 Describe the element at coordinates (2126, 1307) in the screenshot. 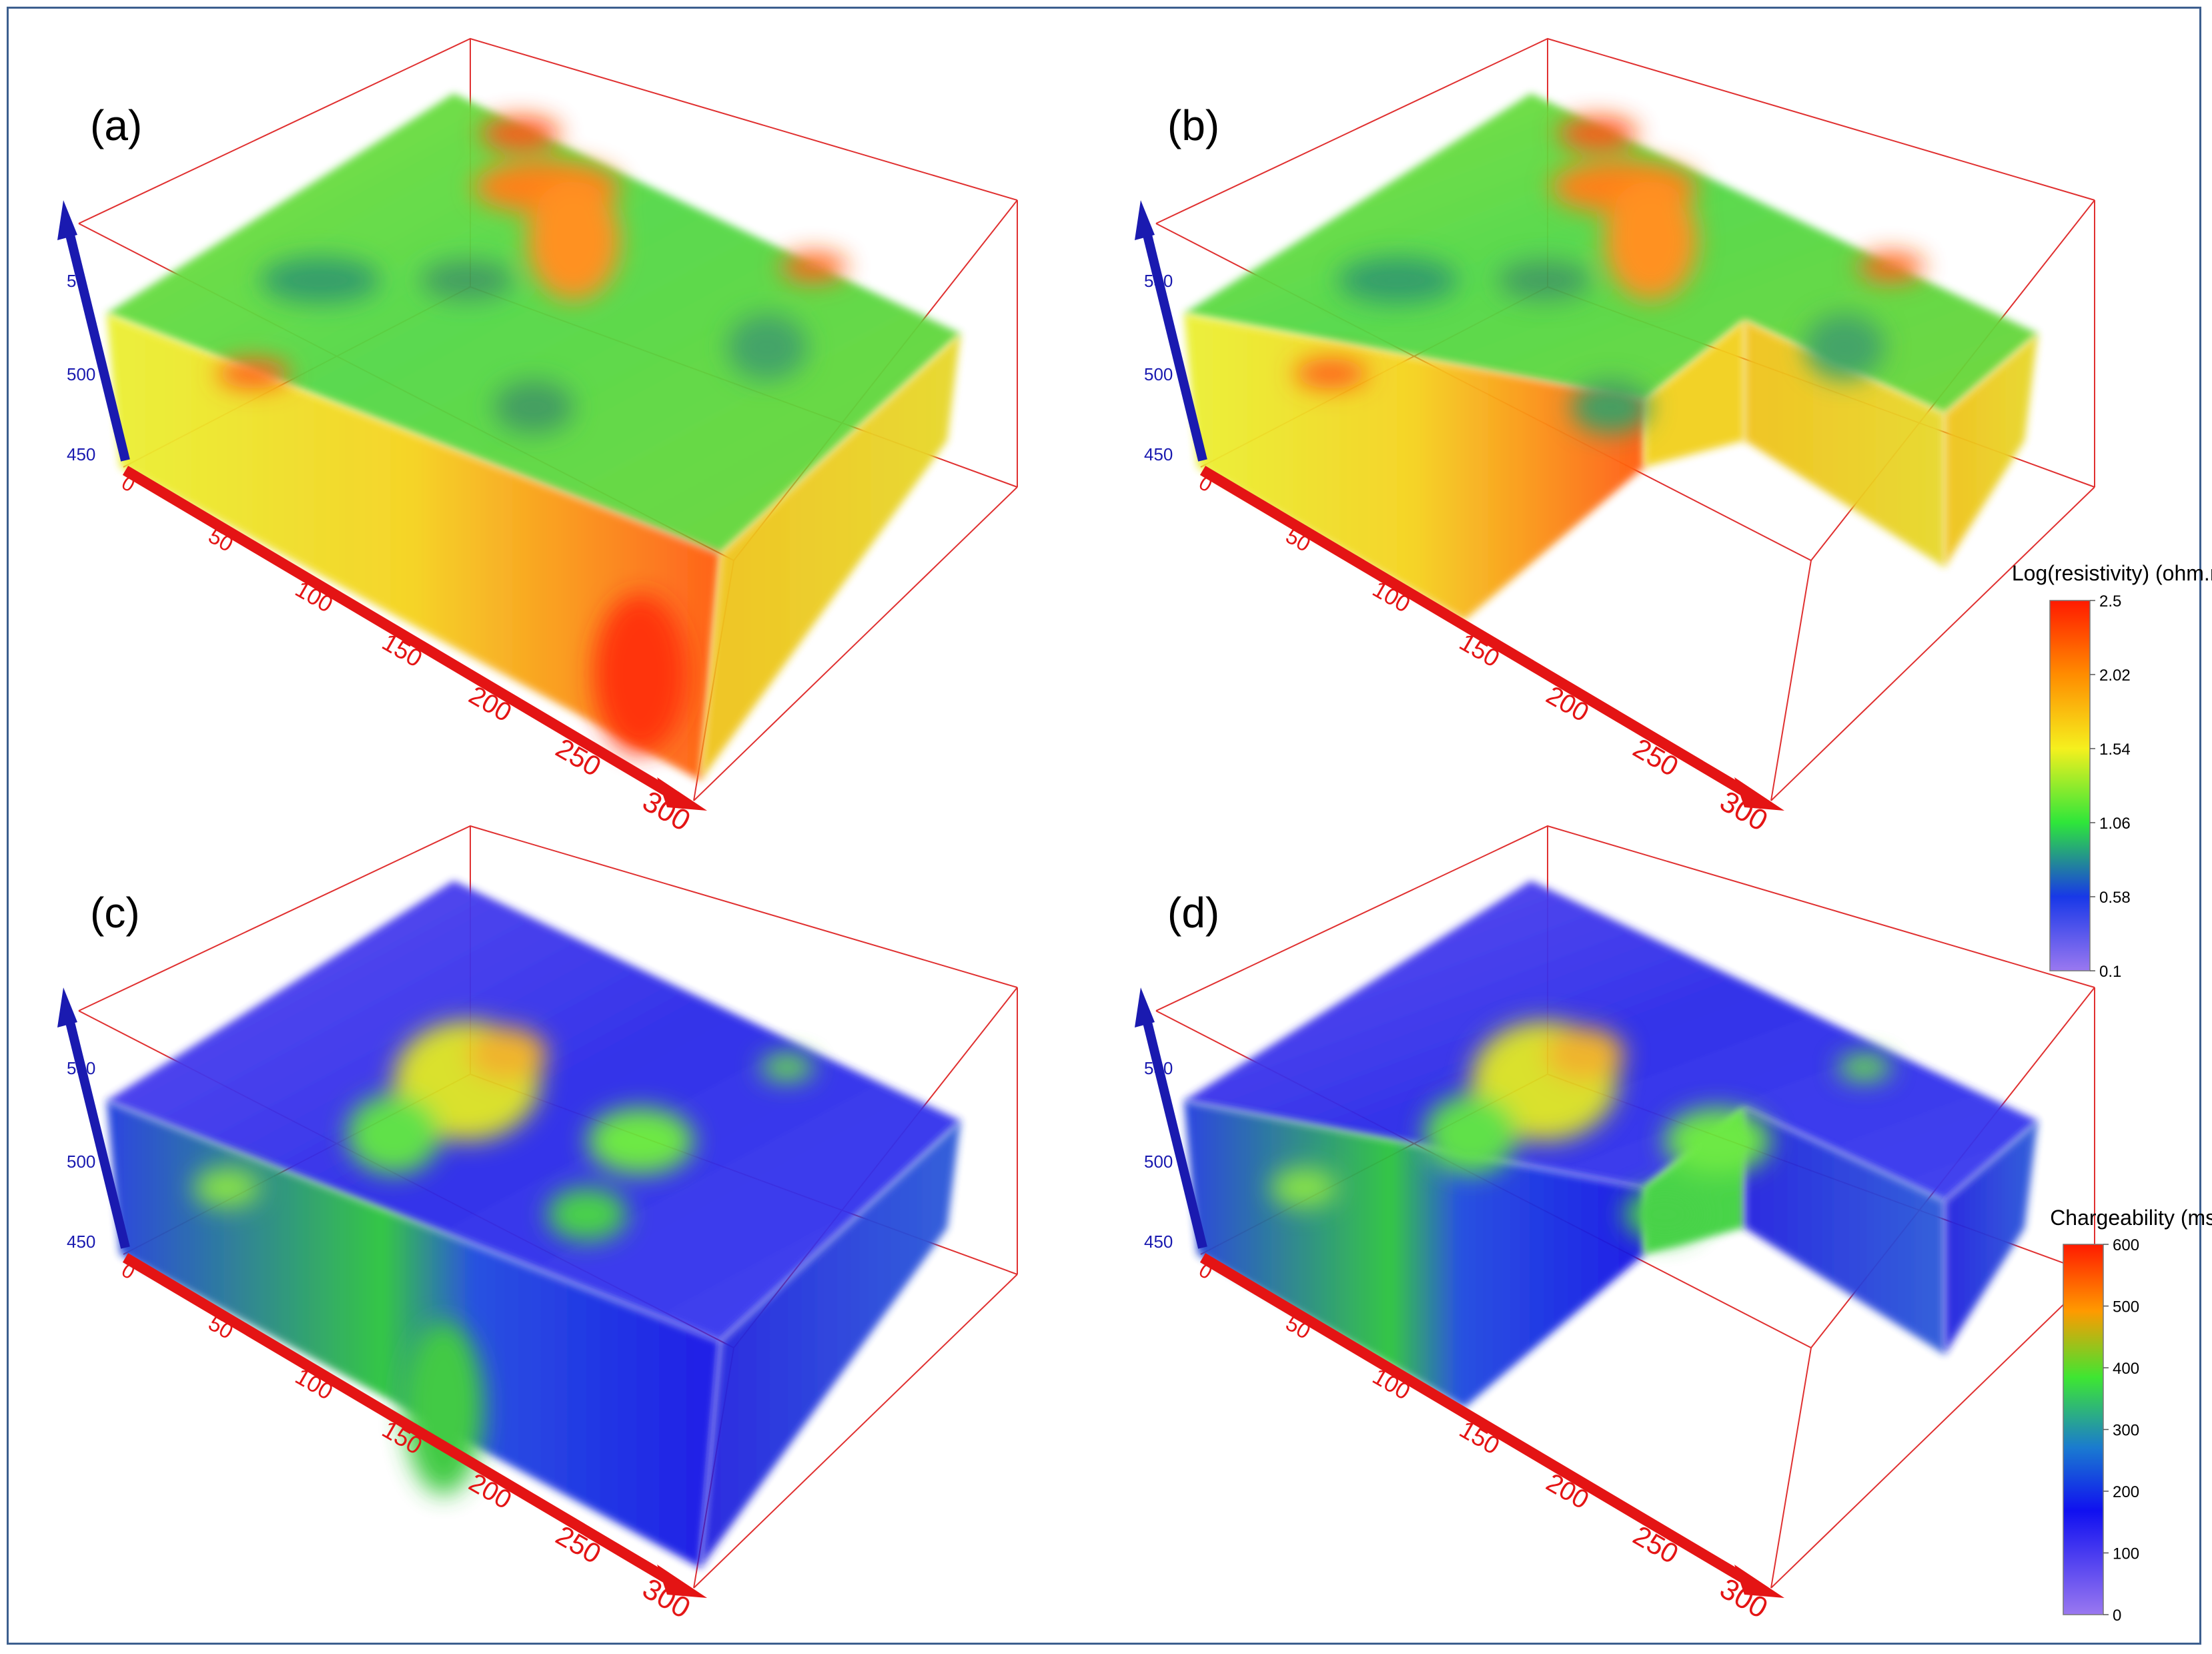

I see `color-bar-tick-label: 500` at that location.